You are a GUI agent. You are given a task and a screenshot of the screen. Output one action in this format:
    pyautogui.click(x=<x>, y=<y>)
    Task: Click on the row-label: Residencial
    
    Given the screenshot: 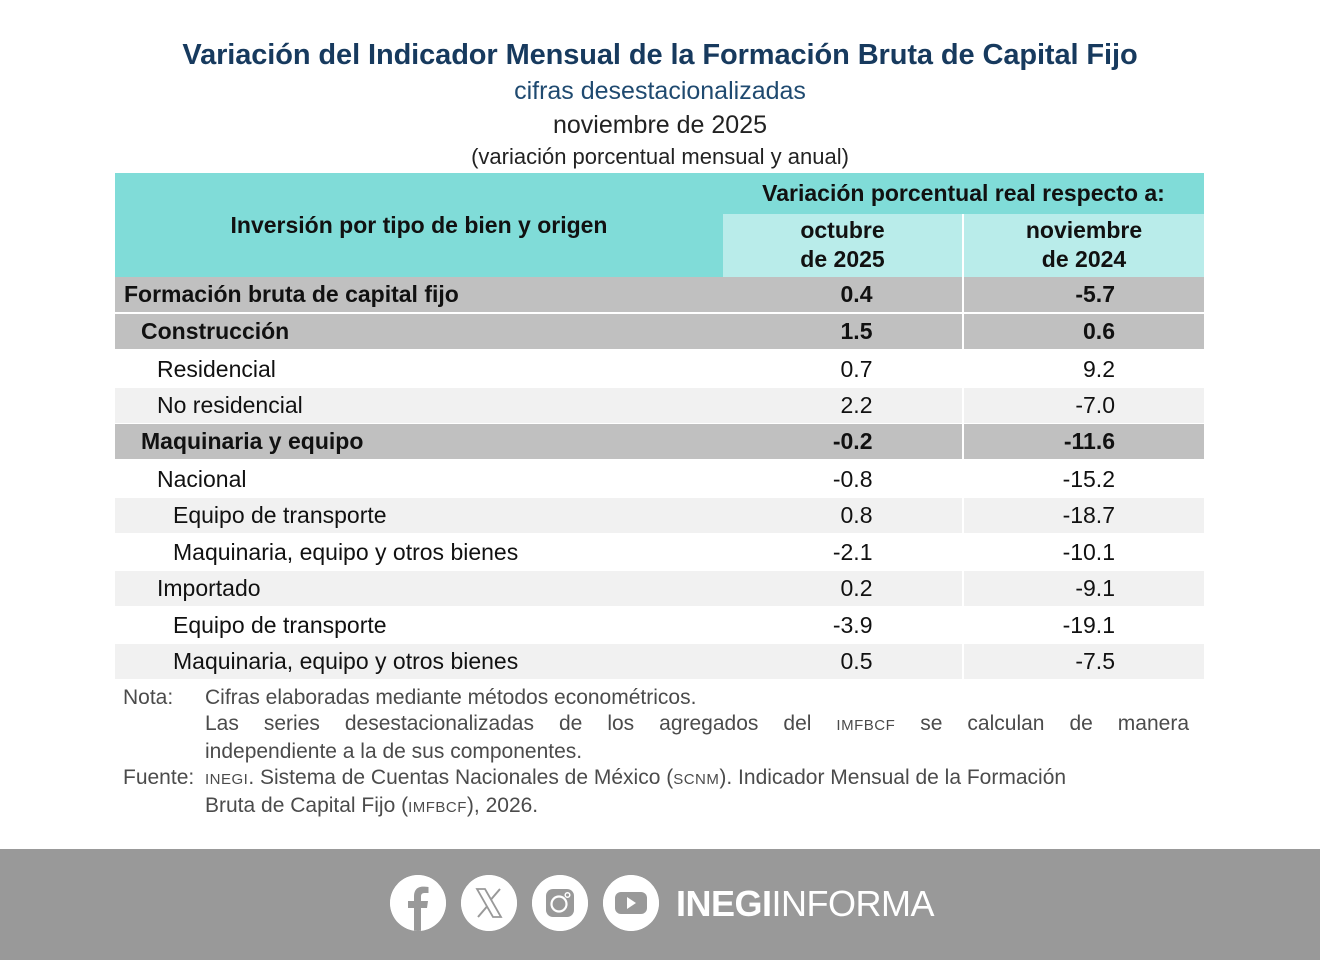 What is the action you would take?
    pyautogui.click(x=419, y=369)
    